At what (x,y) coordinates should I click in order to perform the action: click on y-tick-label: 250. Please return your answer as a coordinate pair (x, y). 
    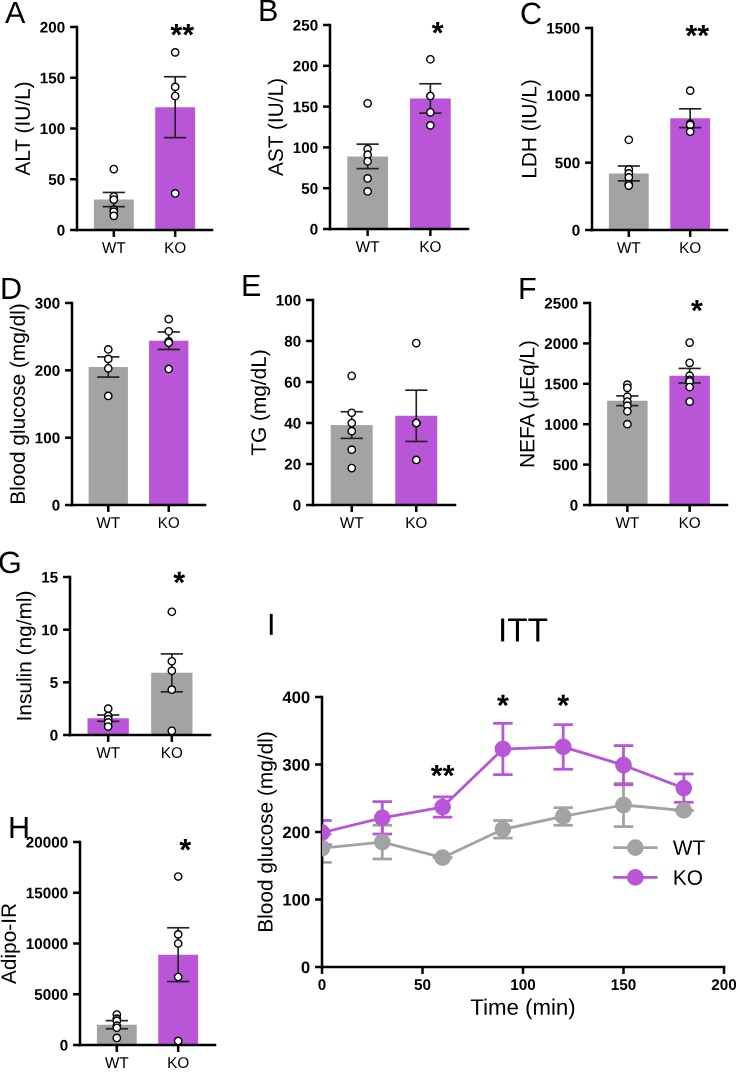
    Looking at the image, I should click on (305, 25).